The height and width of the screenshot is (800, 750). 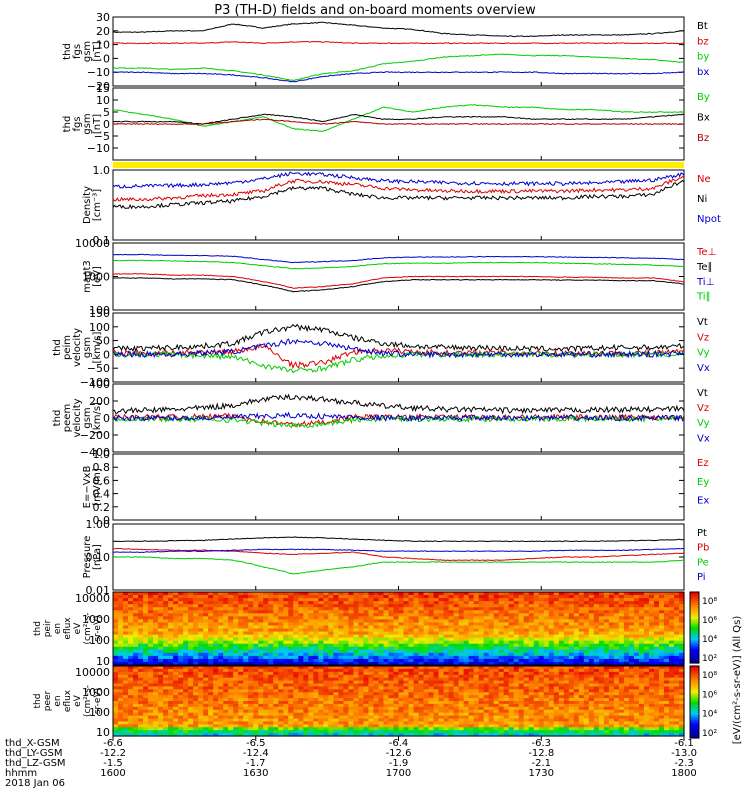 I want to click on series-line-npot, so click(x=398, y=180).